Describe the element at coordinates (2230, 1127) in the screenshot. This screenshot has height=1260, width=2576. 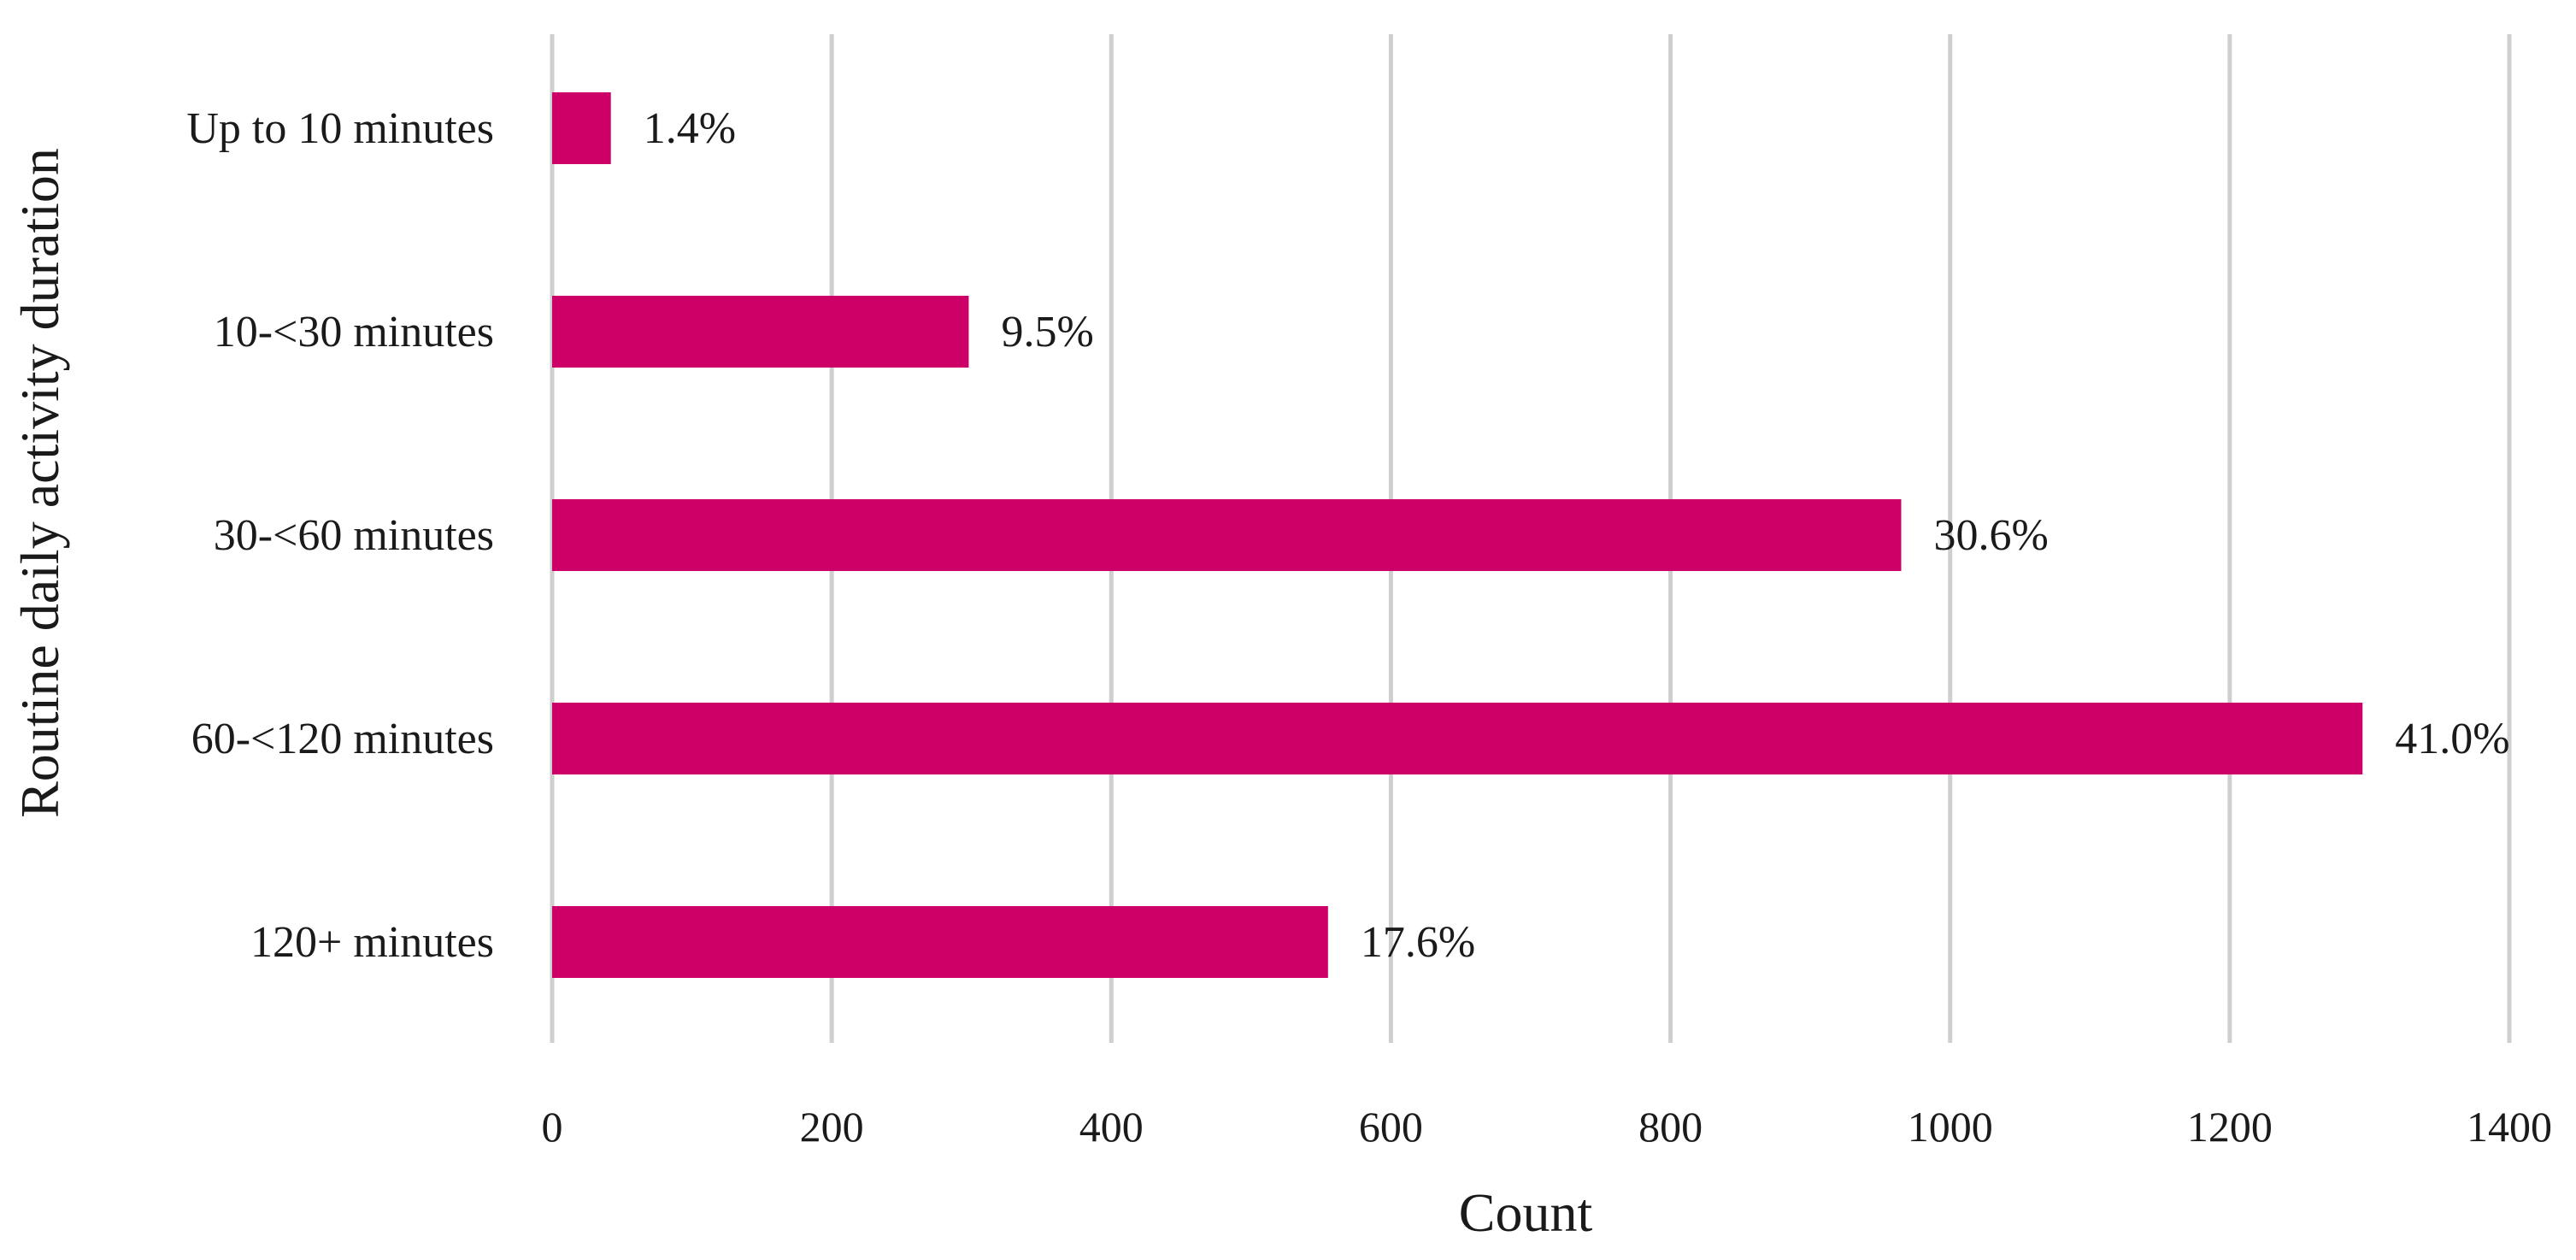
I see `x-tick-label: 1200` at that location.